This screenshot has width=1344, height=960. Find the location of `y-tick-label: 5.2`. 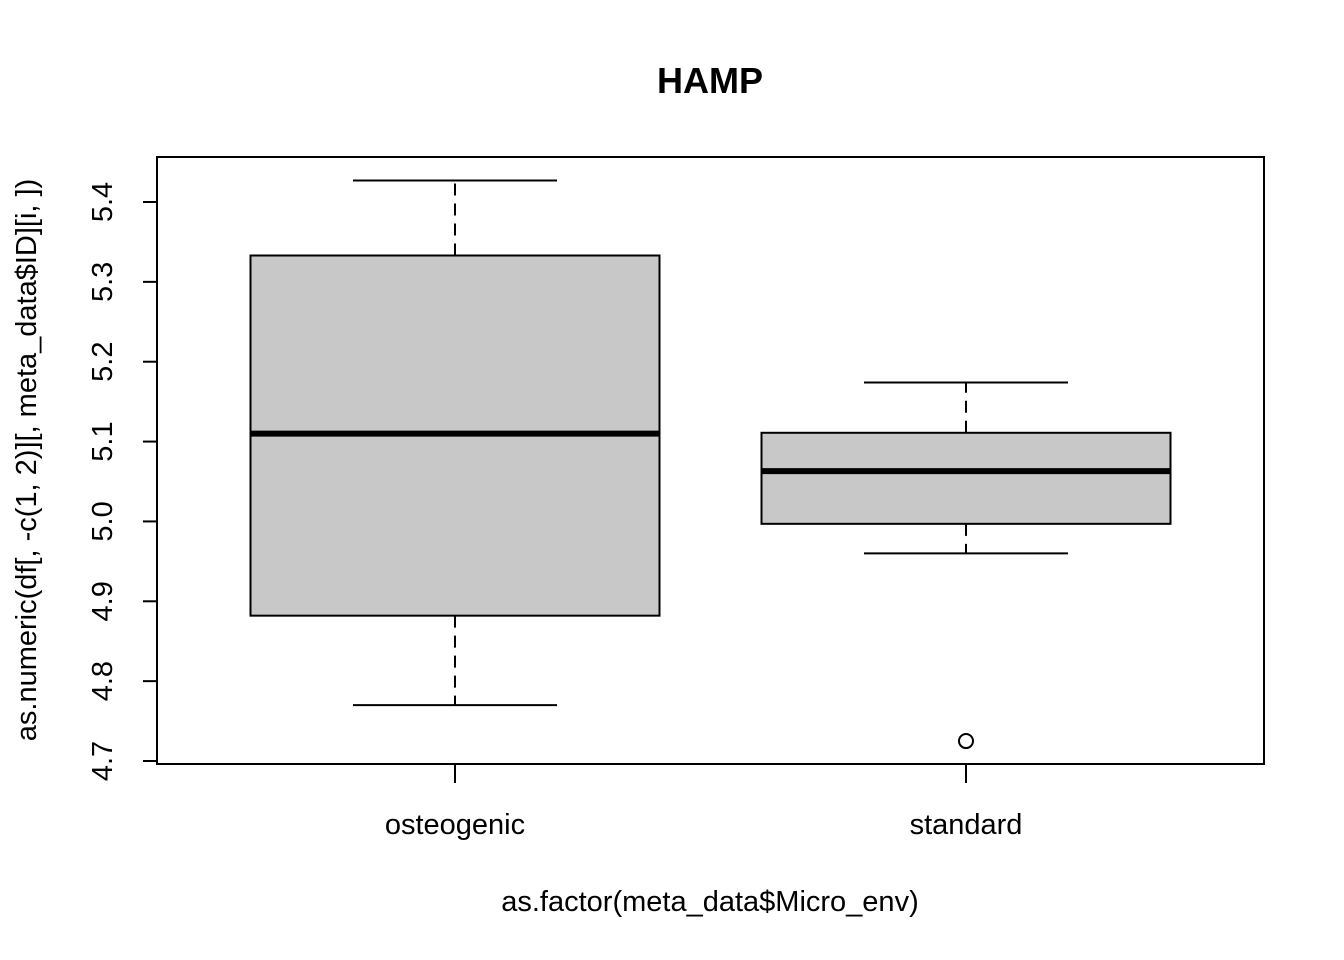

y-tick-label: 5.2 is located at coordinates (103, 362).